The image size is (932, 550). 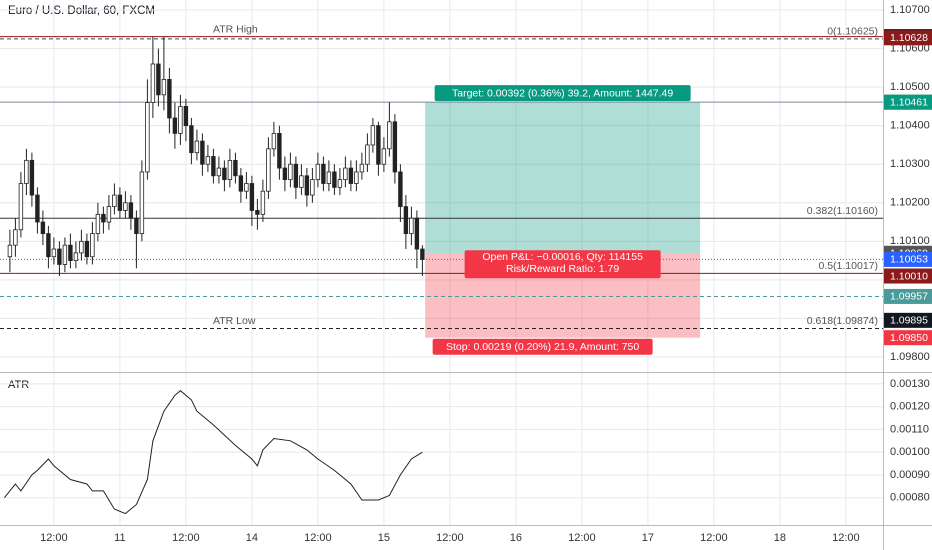 I want to click on y-tick-label: 1.09800, so click(x=910, y=357).